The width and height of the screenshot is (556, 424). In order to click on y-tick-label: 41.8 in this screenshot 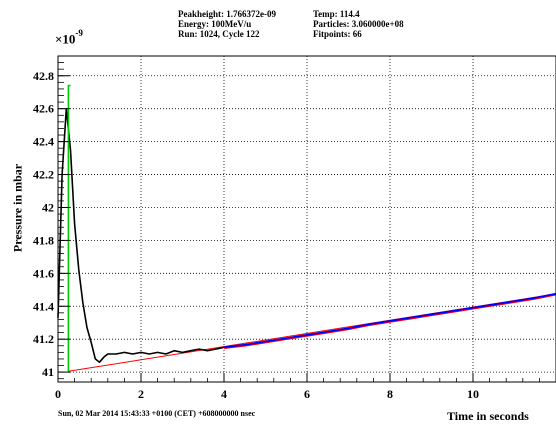, I will do `click(43, 240)`.